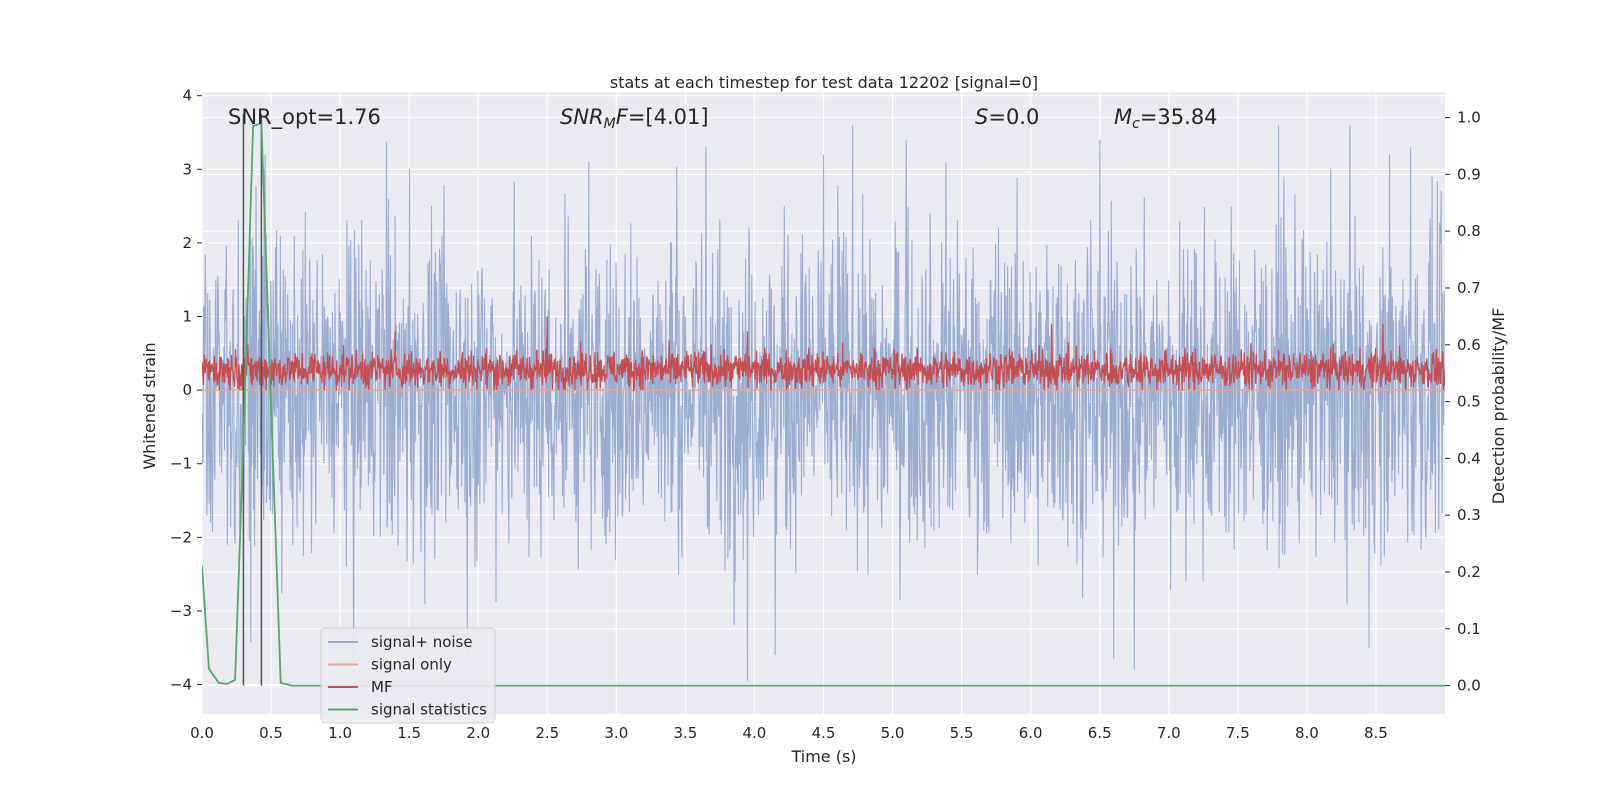 The image size is (1600, 800). I want to click on x-tick-label: 0.5, so click(271, 733).